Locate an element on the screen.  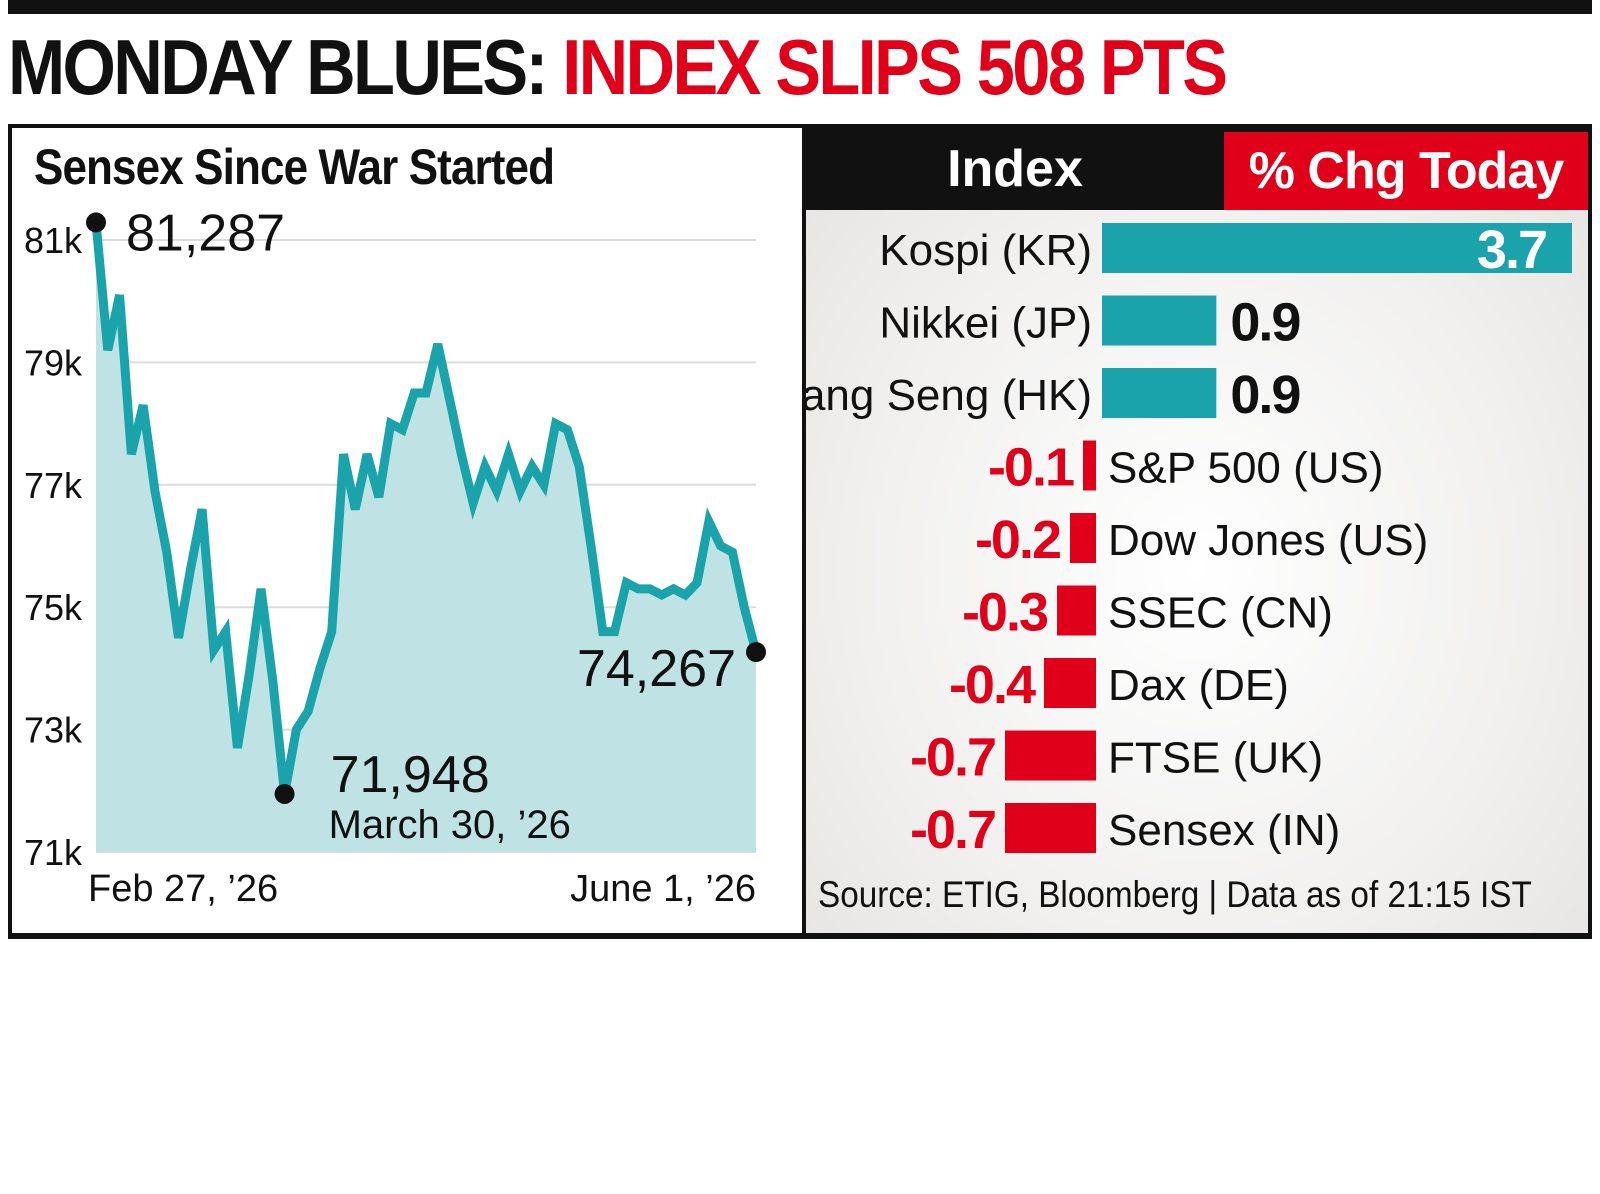
chart-title: Sensex Since War Started is located at coordinates (294, 167).